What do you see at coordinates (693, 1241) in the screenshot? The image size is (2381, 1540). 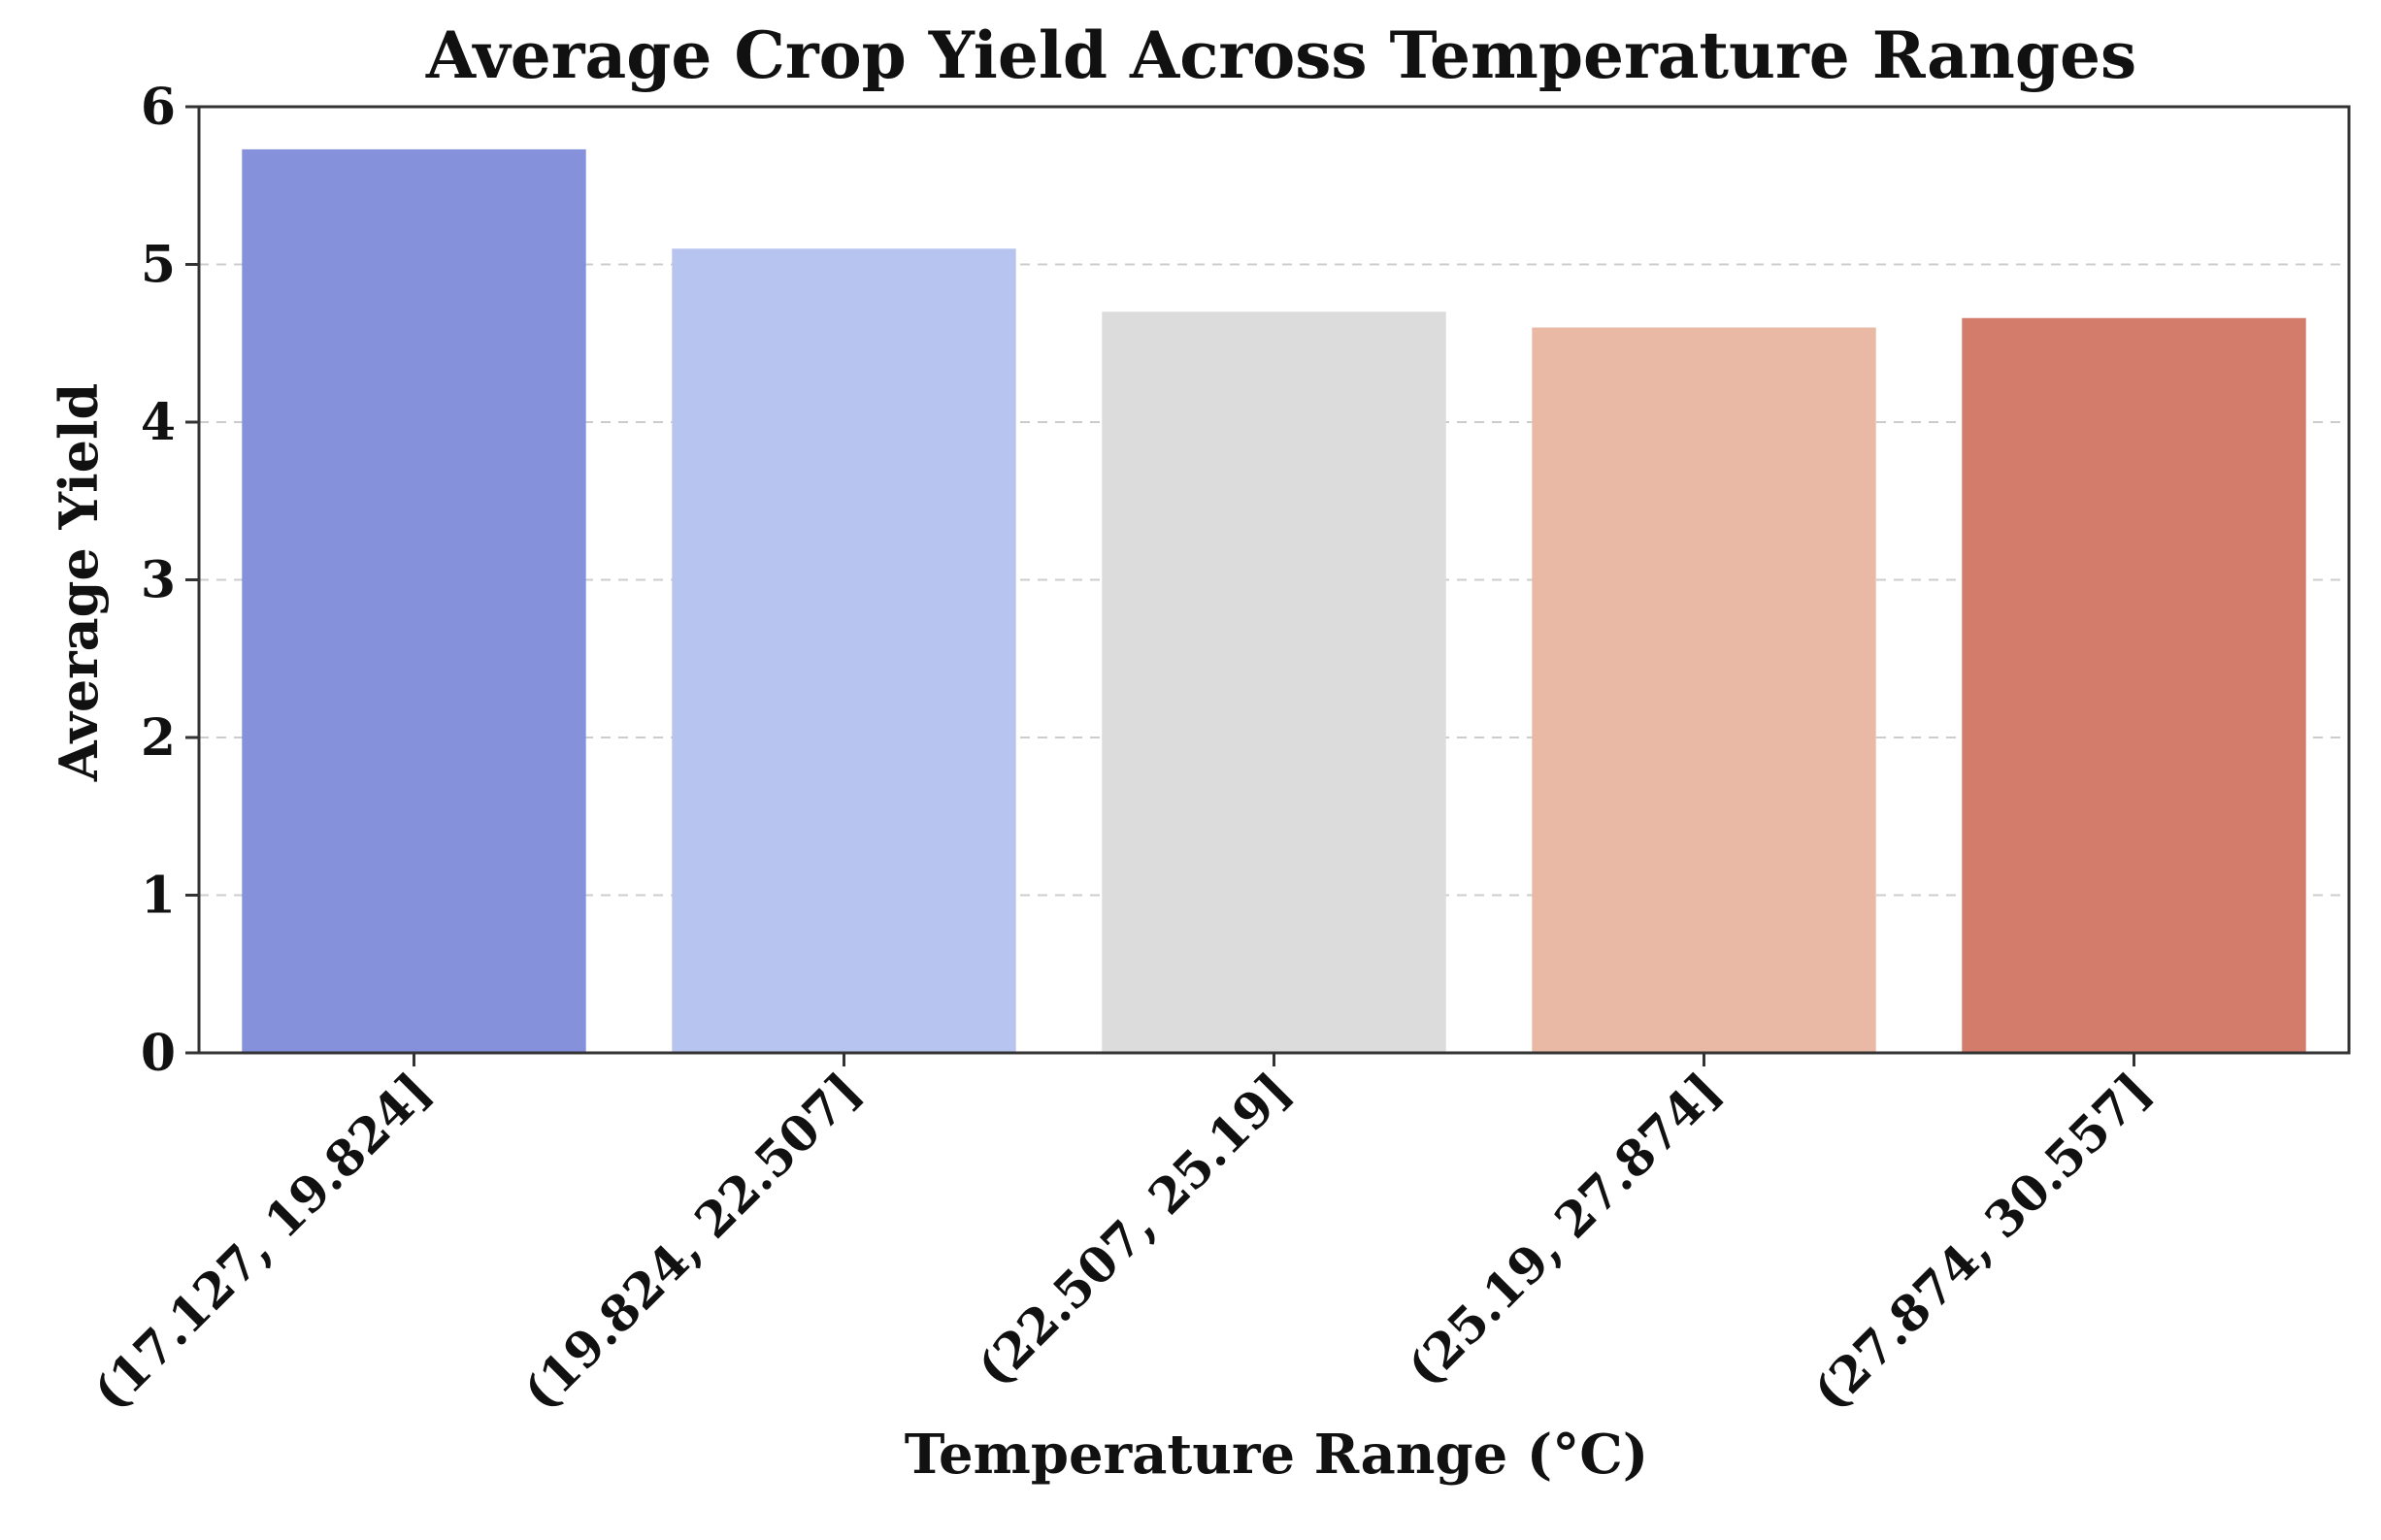 I see `x-tick-label: (19.824, 22.507]` at bounding box center [693, 1241].